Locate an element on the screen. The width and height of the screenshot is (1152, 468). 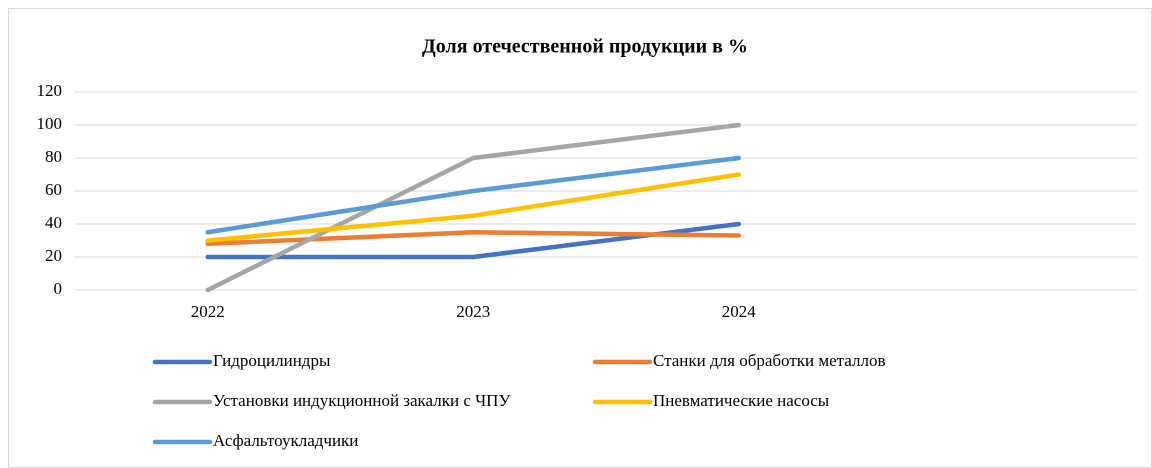
x-tick-label: 2023 is located at coordinates (473, 311).